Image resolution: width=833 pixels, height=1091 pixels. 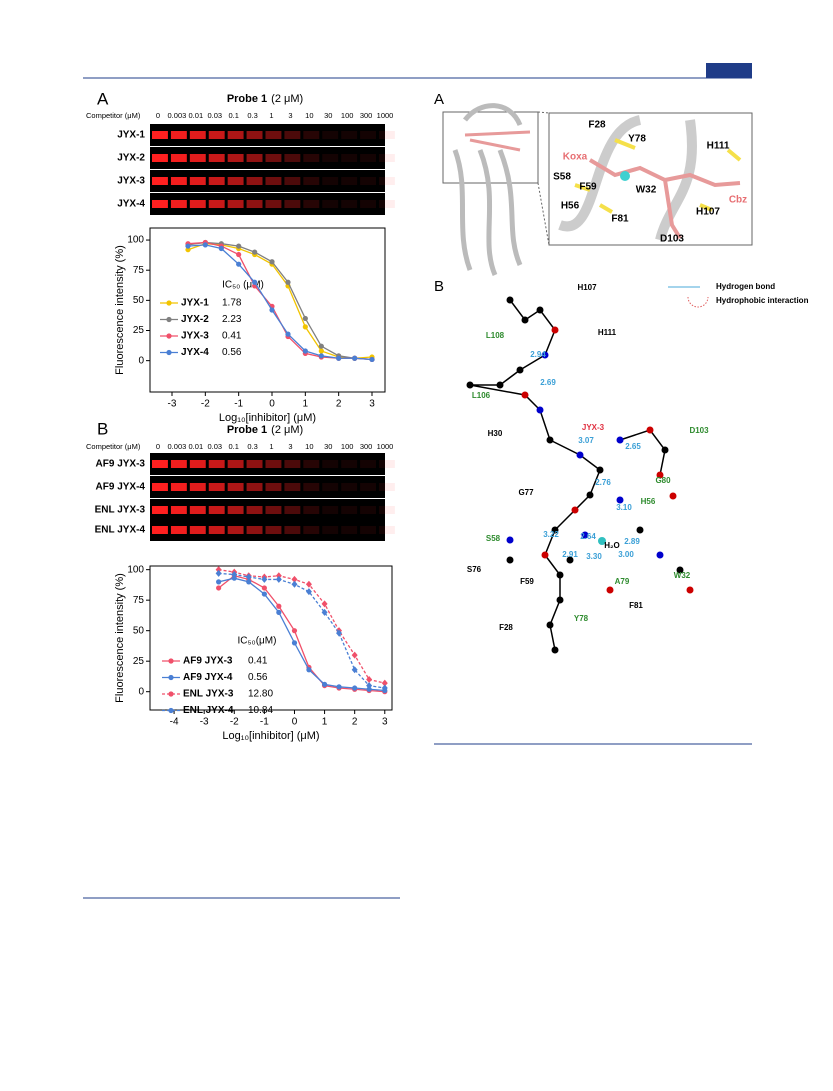 I want to click on lane-label: AF9 JYX-4, so click(x=121, y=487).